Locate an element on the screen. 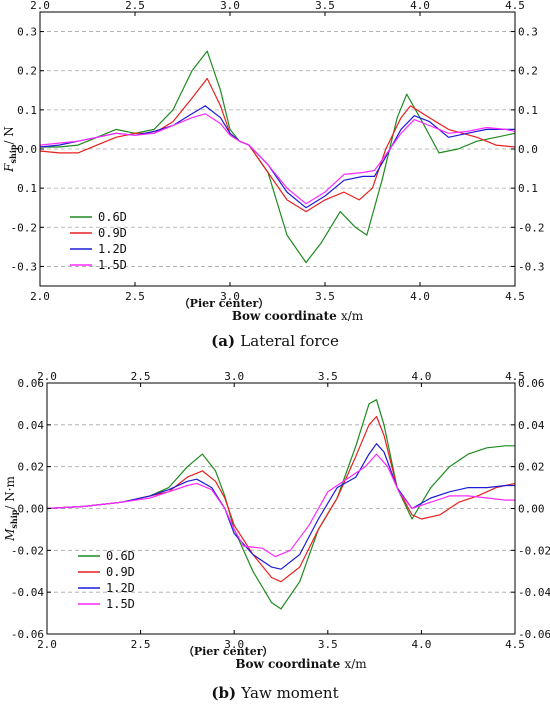 Image resolution: width=550 pixels, height=710 pixels. y-tick-label-left: -0.2 is located at coordinates (24, 227).